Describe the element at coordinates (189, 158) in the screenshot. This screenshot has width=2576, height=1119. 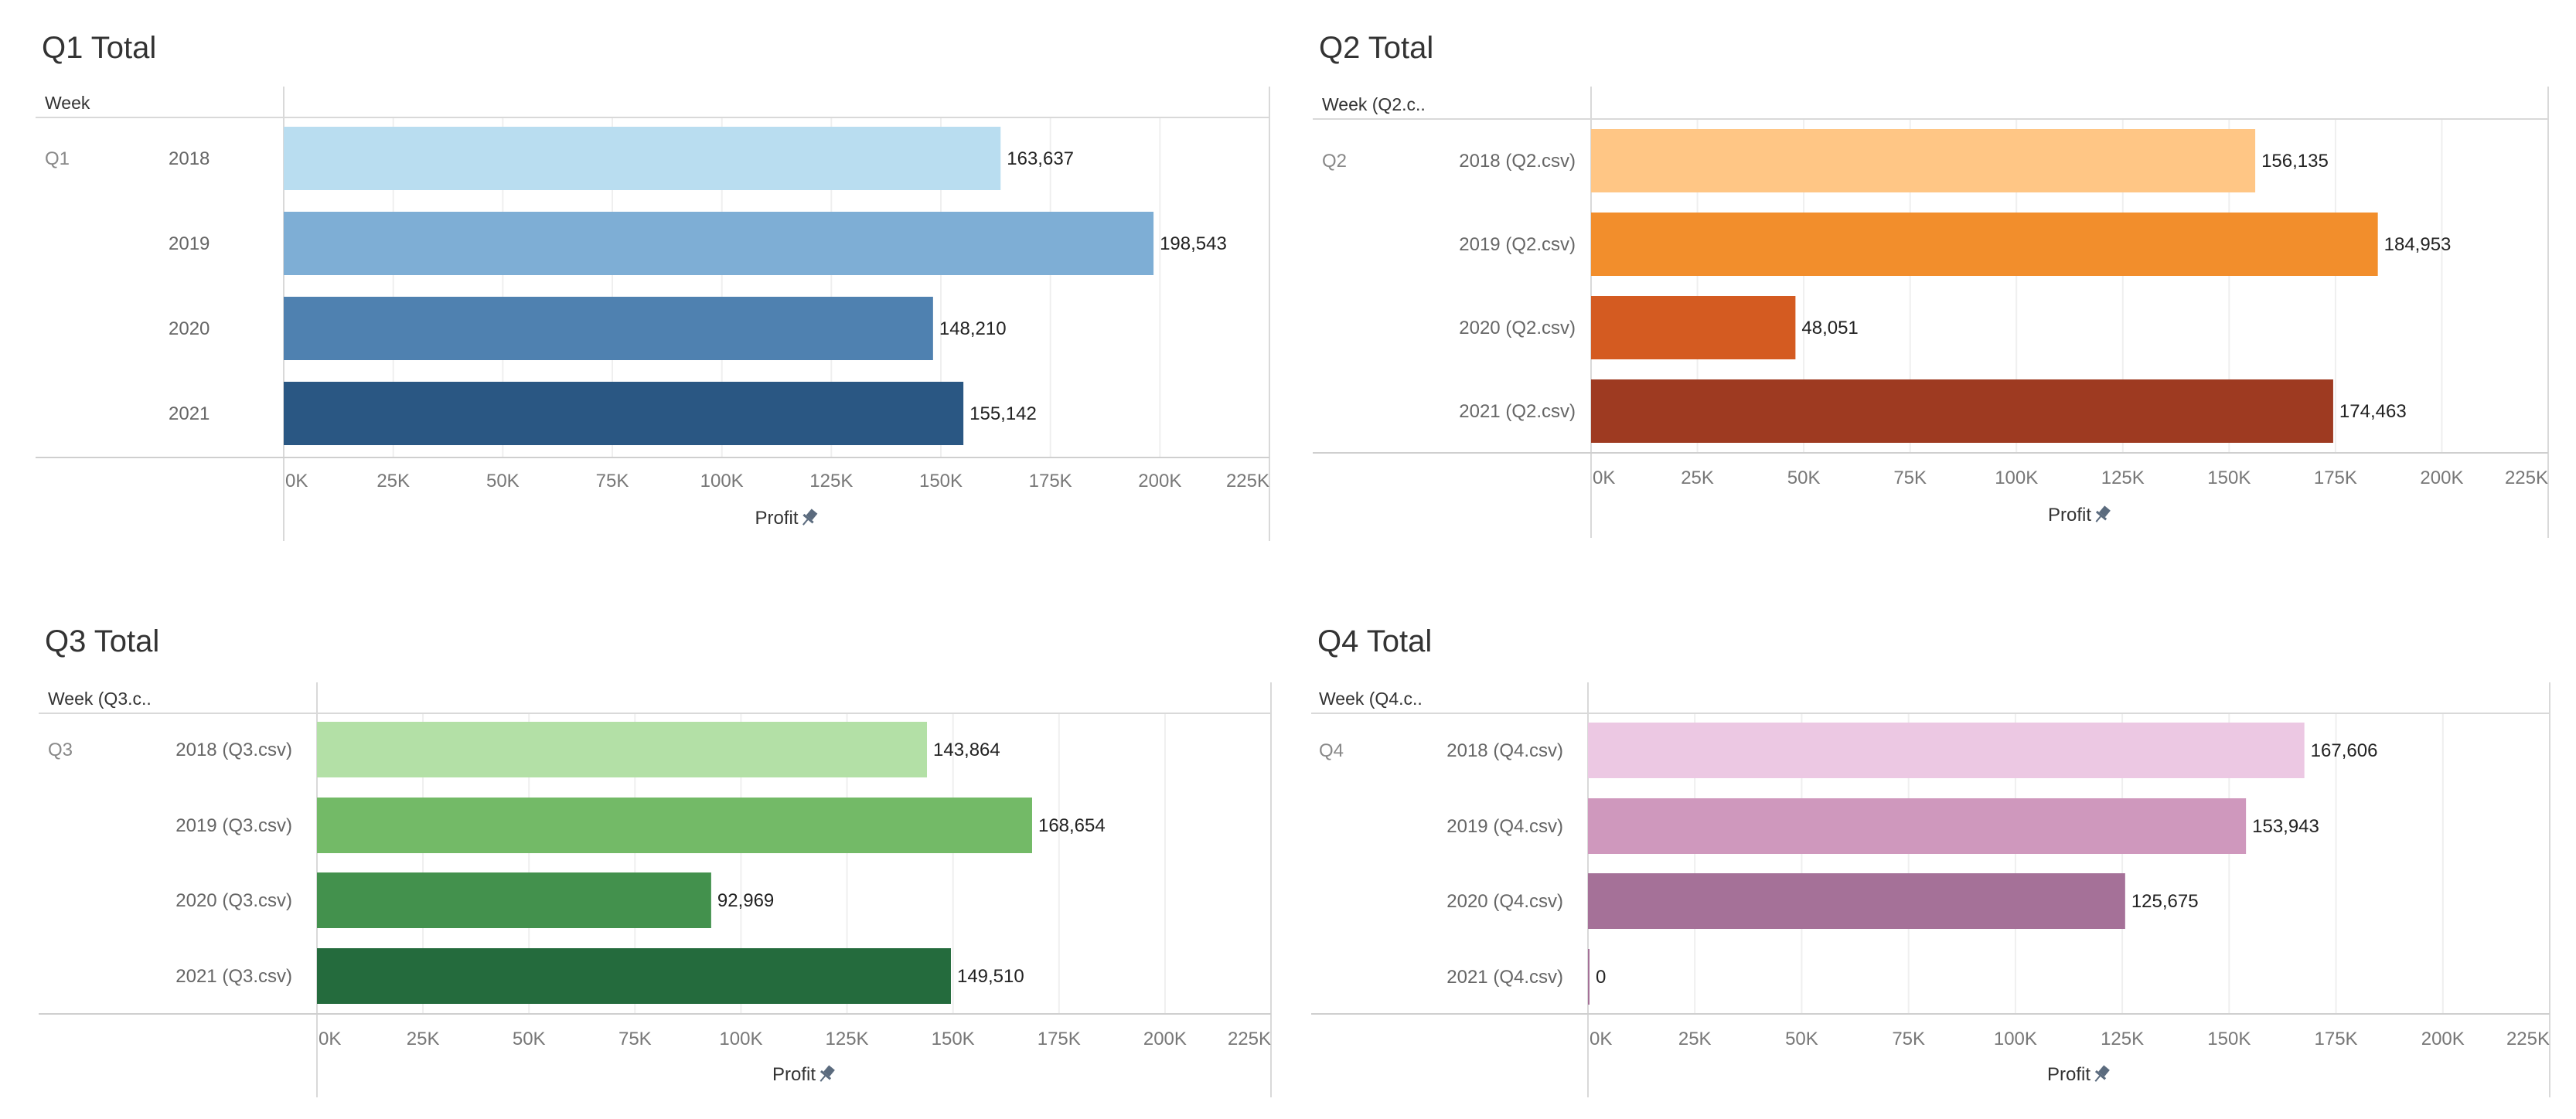
I see `category-label: 2018` at that location.